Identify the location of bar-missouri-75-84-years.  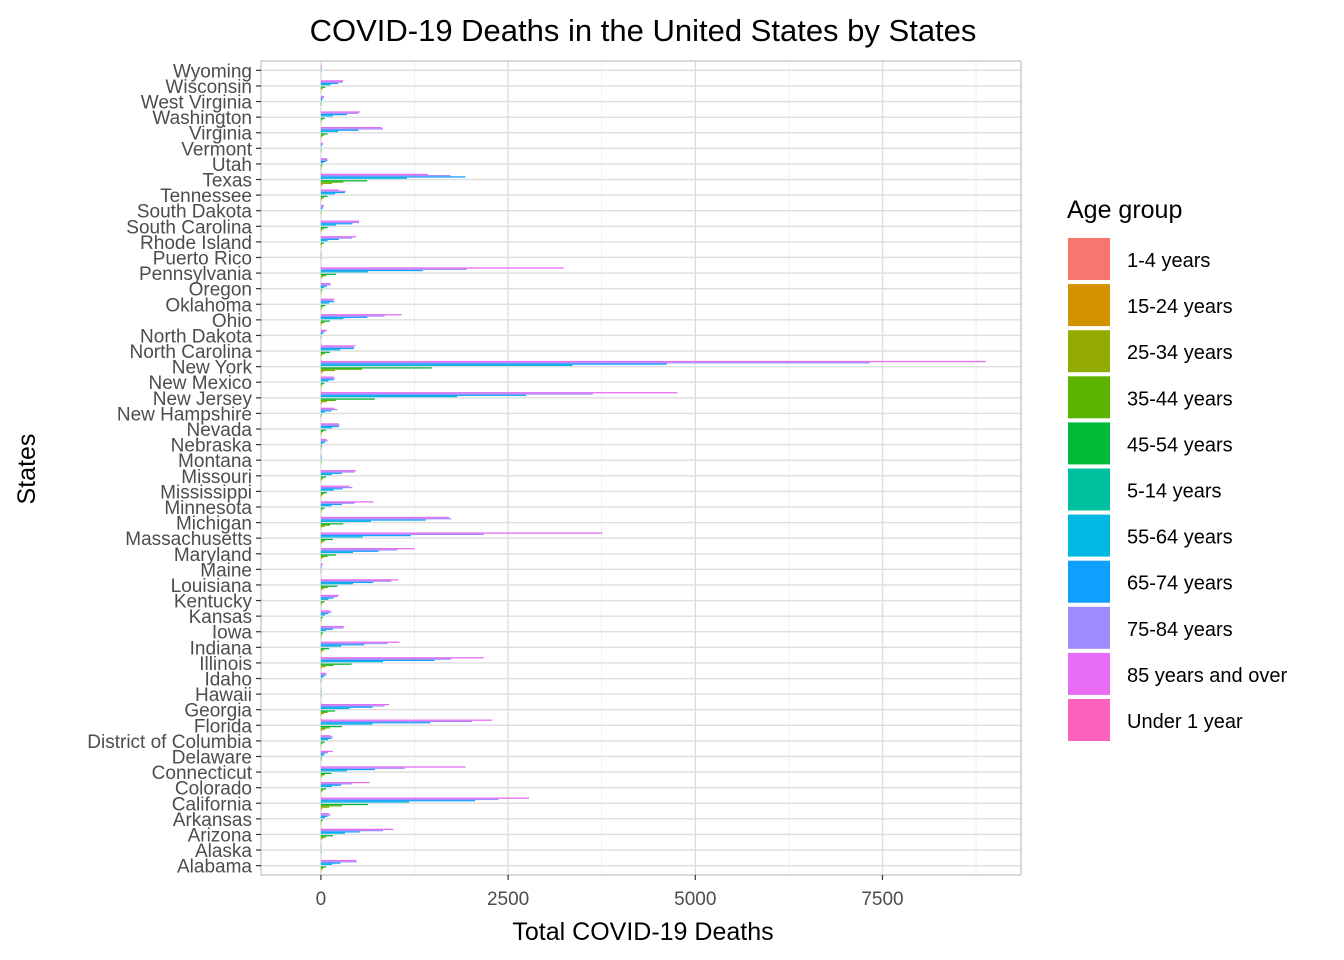
(337, 472).